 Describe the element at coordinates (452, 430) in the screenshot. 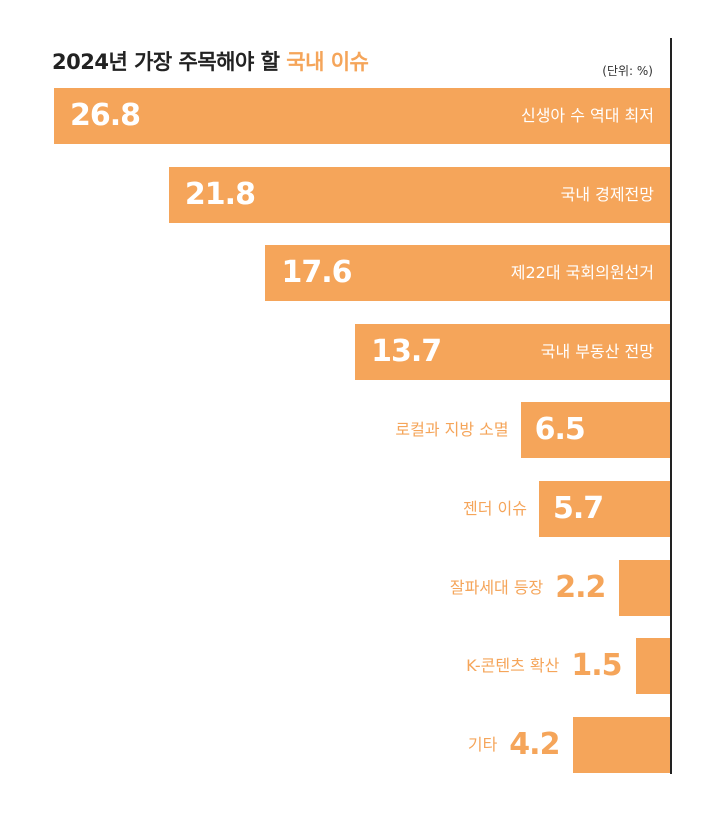

I see `category-label-5: 로컬과 지방 소멸` at that location.